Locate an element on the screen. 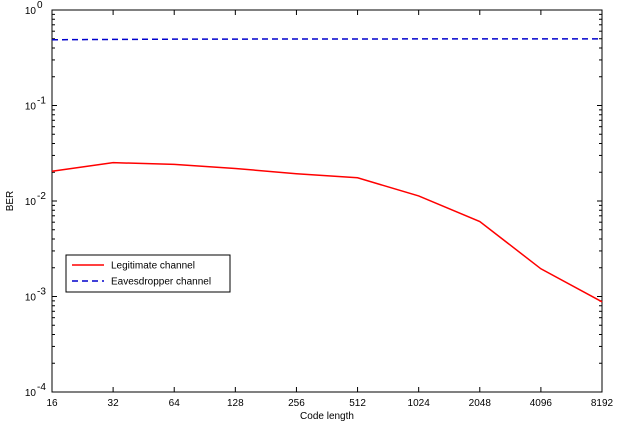 The height and width of the screenshot is (428, 642). y-tick-exponent: -2 is located at coordinates (41, 196).